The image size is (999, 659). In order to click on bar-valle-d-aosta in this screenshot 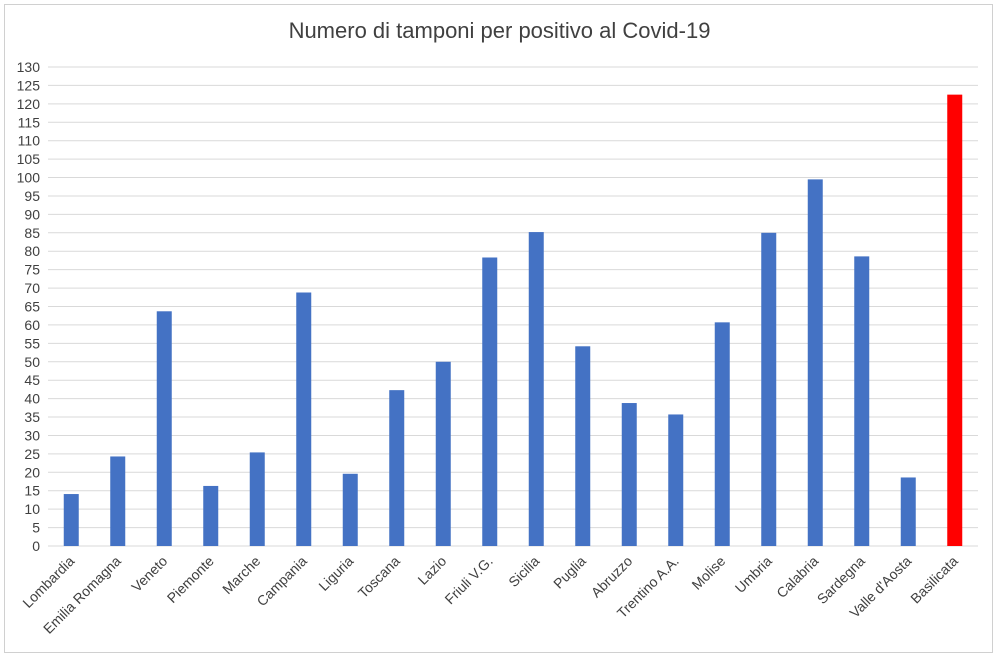, I will do `click(908, 511)`.